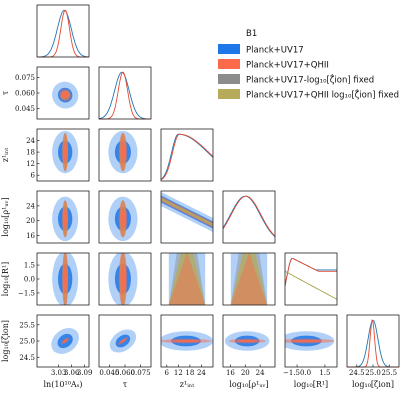 The width and height of the screenshot is (415, 415). I want to click on x-axis-label: ln(10¹⁰Aₛ), so click(62, 384).